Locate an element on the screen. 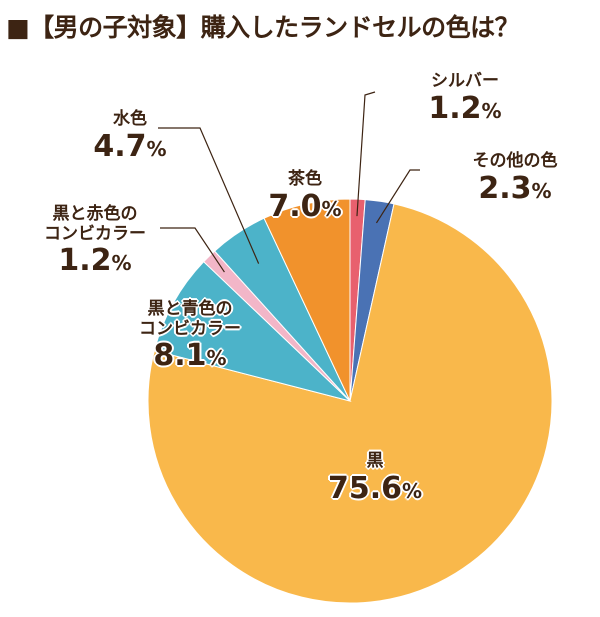  slice-label-value: 75.6% is located at coordinates (375, 488).